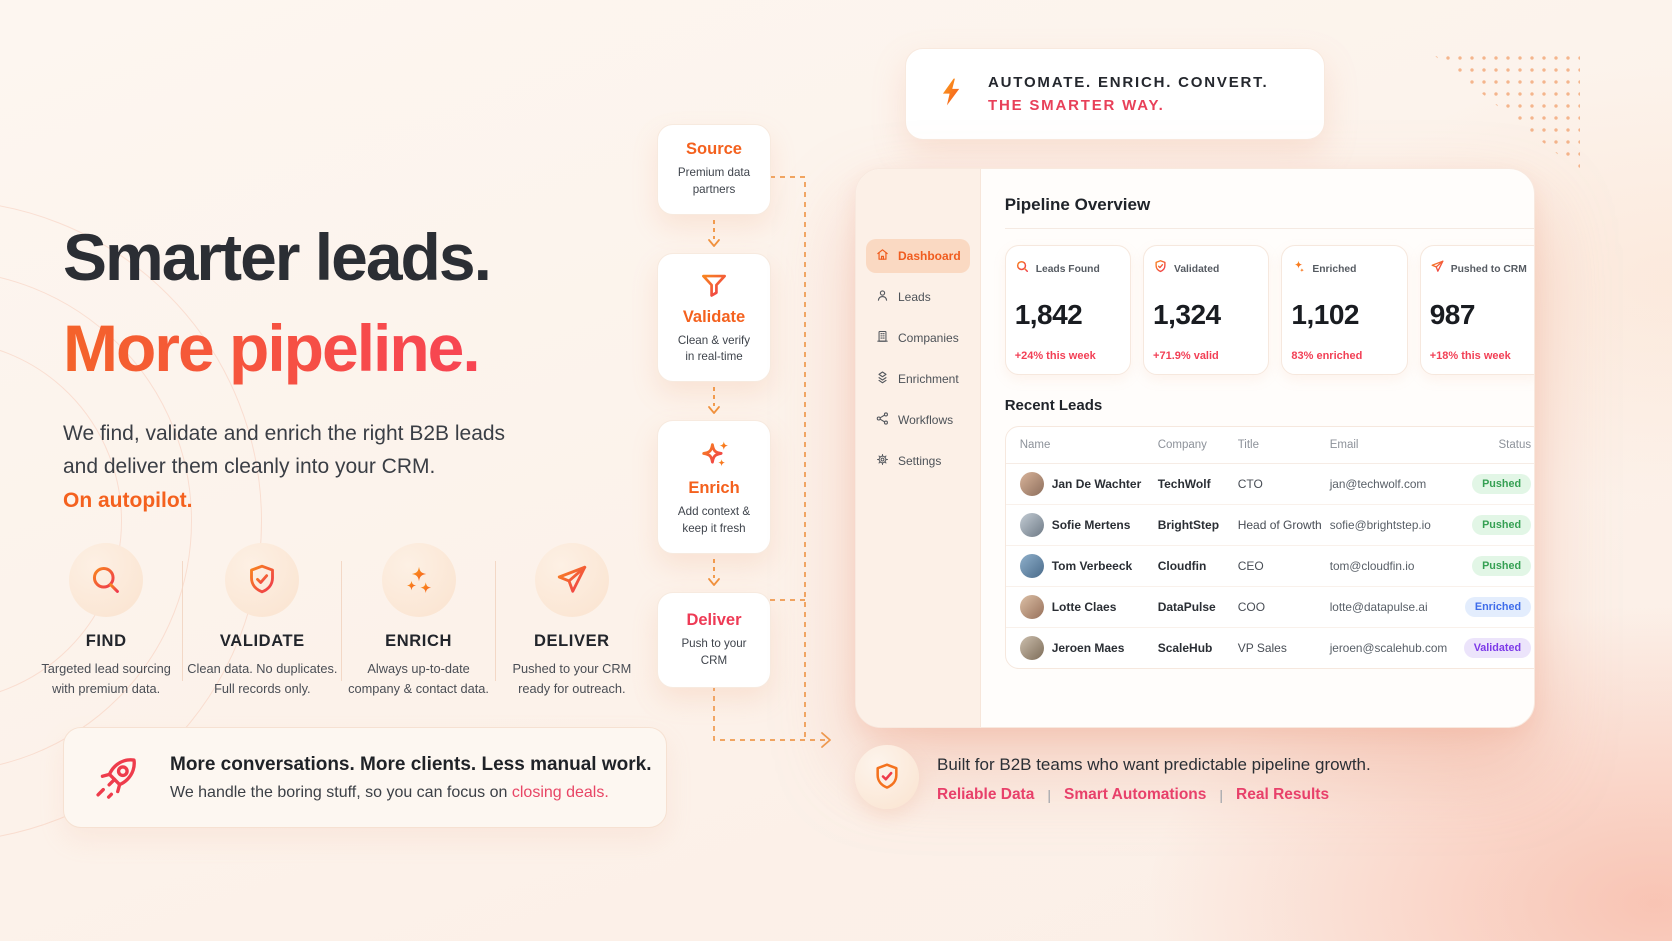  Describe the element at coordinates (714, 643) in the screenshot. I see `flow-step-desc-line1: Push to your` at that location.